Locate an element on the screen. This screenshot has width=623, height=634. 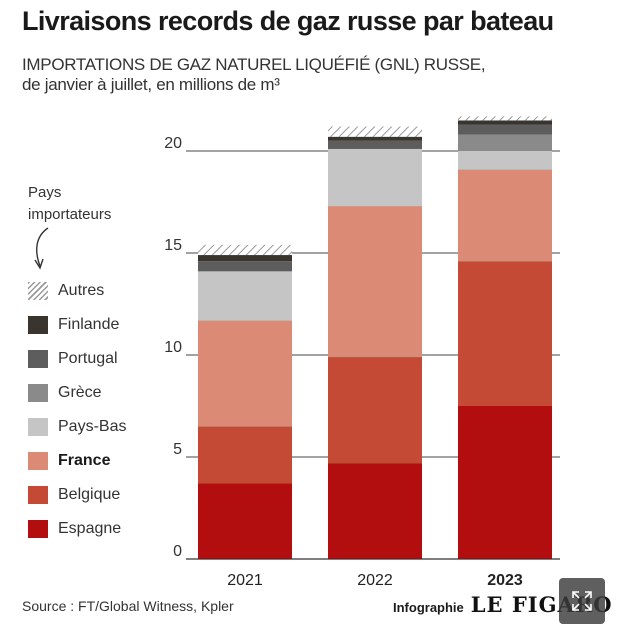
legend-item-autres: Autres is located at coordinates (66, 291).